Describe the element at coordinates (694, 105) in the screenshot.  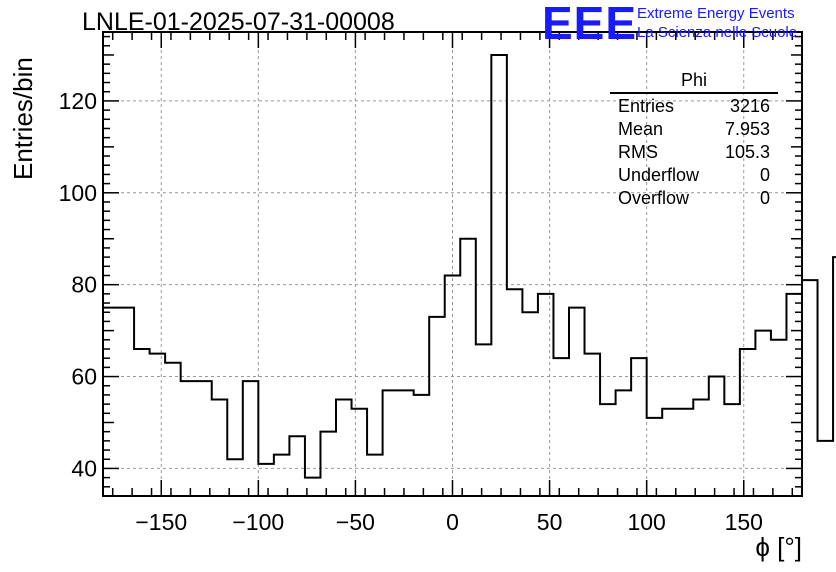
I see `stats-row-entries: Entries 3216` at that location.